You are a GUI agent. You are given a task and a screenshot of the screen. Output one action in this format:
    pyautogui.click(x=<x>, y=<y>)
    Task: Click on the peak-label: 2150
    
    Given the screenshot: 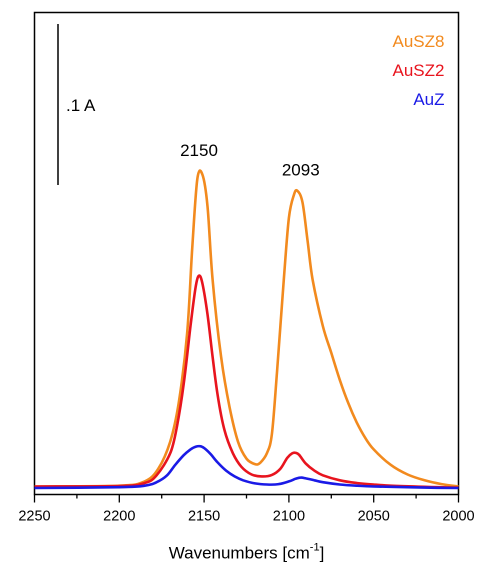 What is the action you would take?
    pyautogui.click(x=199, y=150)
    